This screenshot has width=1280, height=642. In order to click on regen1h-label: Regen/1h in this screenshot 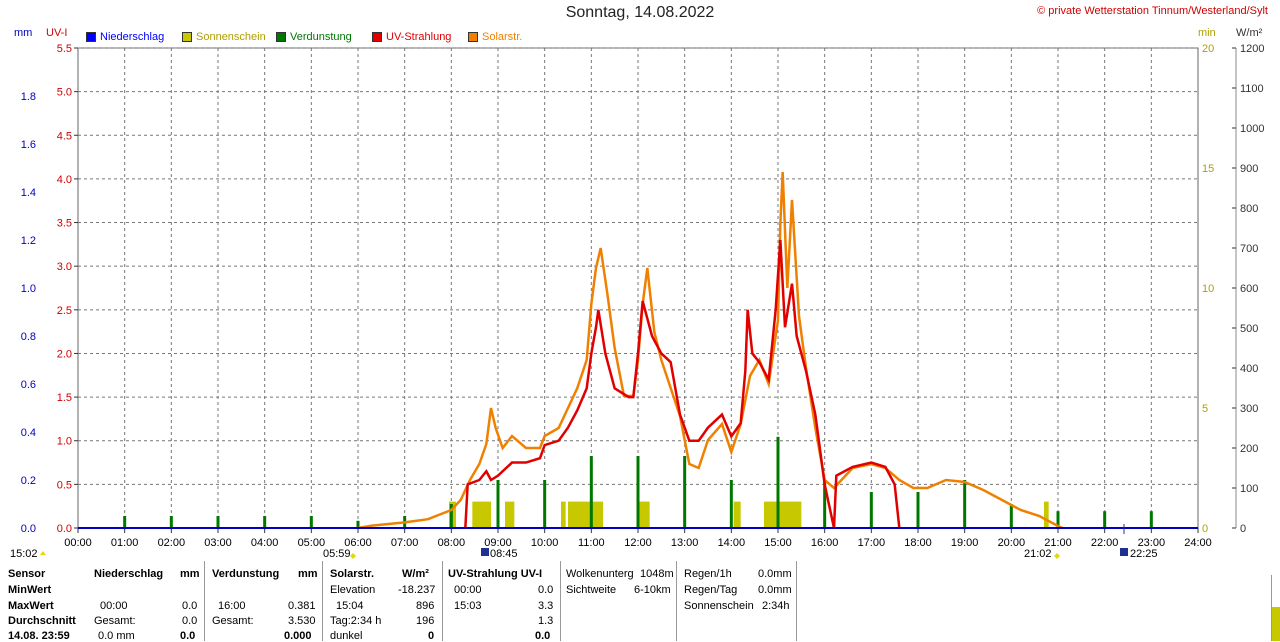, I will do `click(708, 574)`.